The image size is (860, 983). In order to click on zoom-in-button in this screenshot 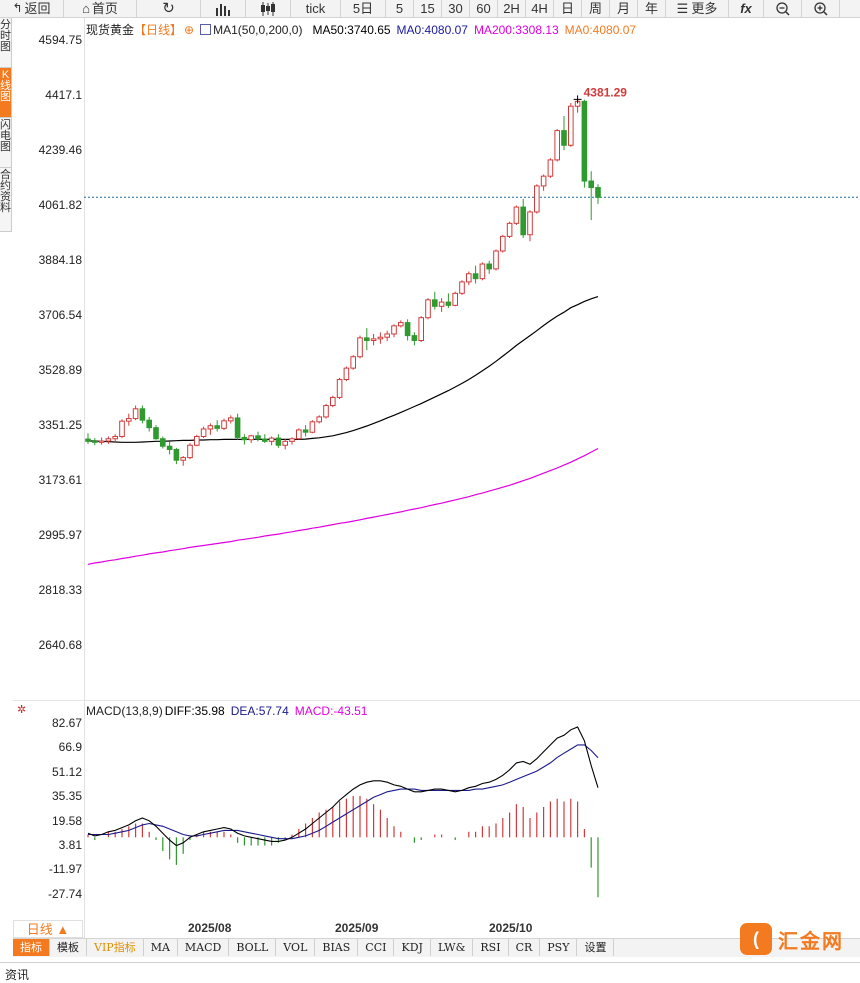, I will do `click(821, 8)`.